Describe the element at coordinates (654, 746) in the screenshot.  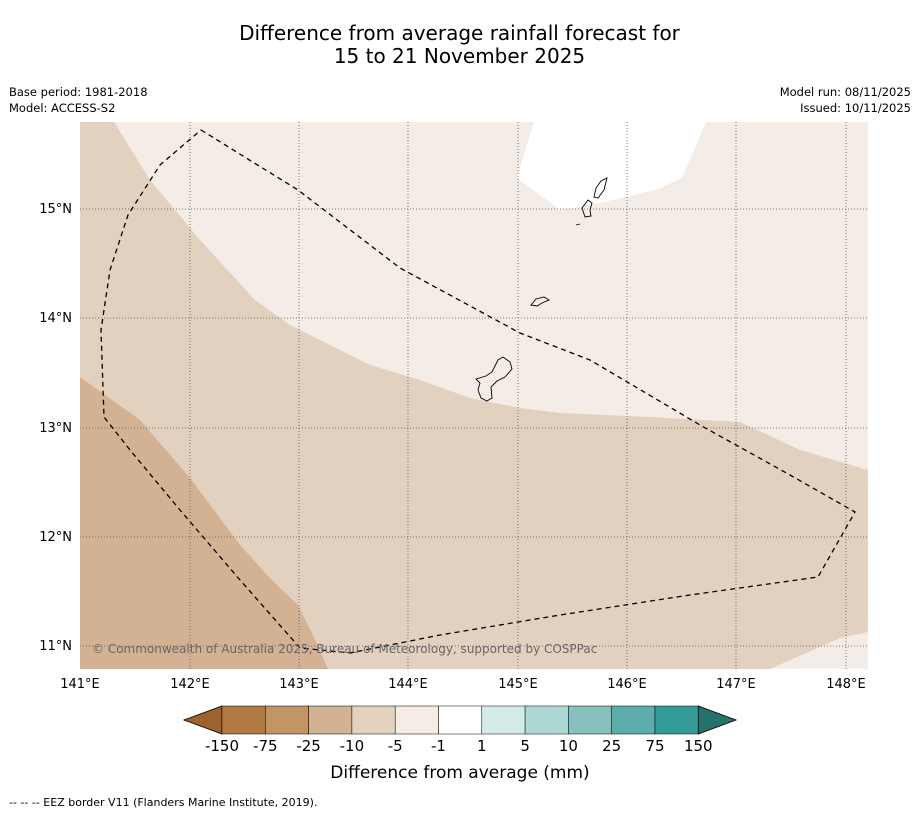
I see `colorbar-tick-label: 75` at that location.